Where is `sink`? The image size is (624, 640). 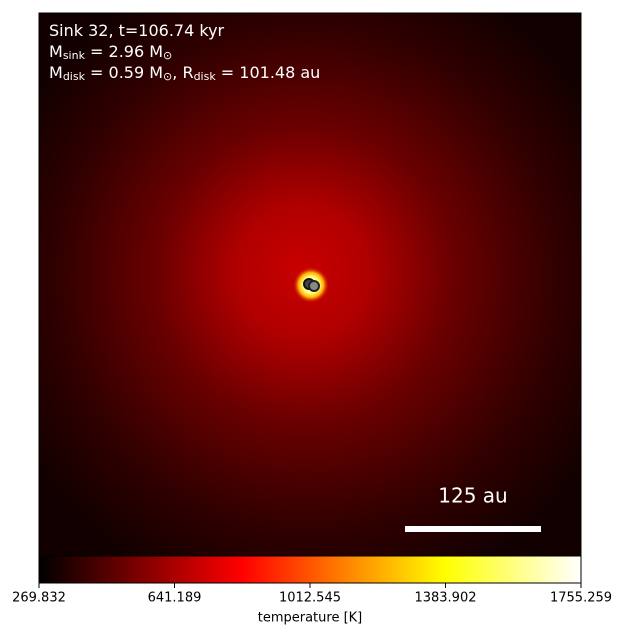 sink is located at coordinates (314, 286).